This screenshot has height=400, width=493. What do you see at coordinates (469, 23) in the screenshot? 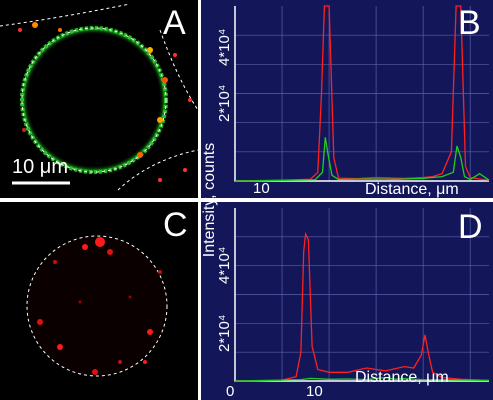
I see `panel-label-b: B` at bounding box center [469, 23].